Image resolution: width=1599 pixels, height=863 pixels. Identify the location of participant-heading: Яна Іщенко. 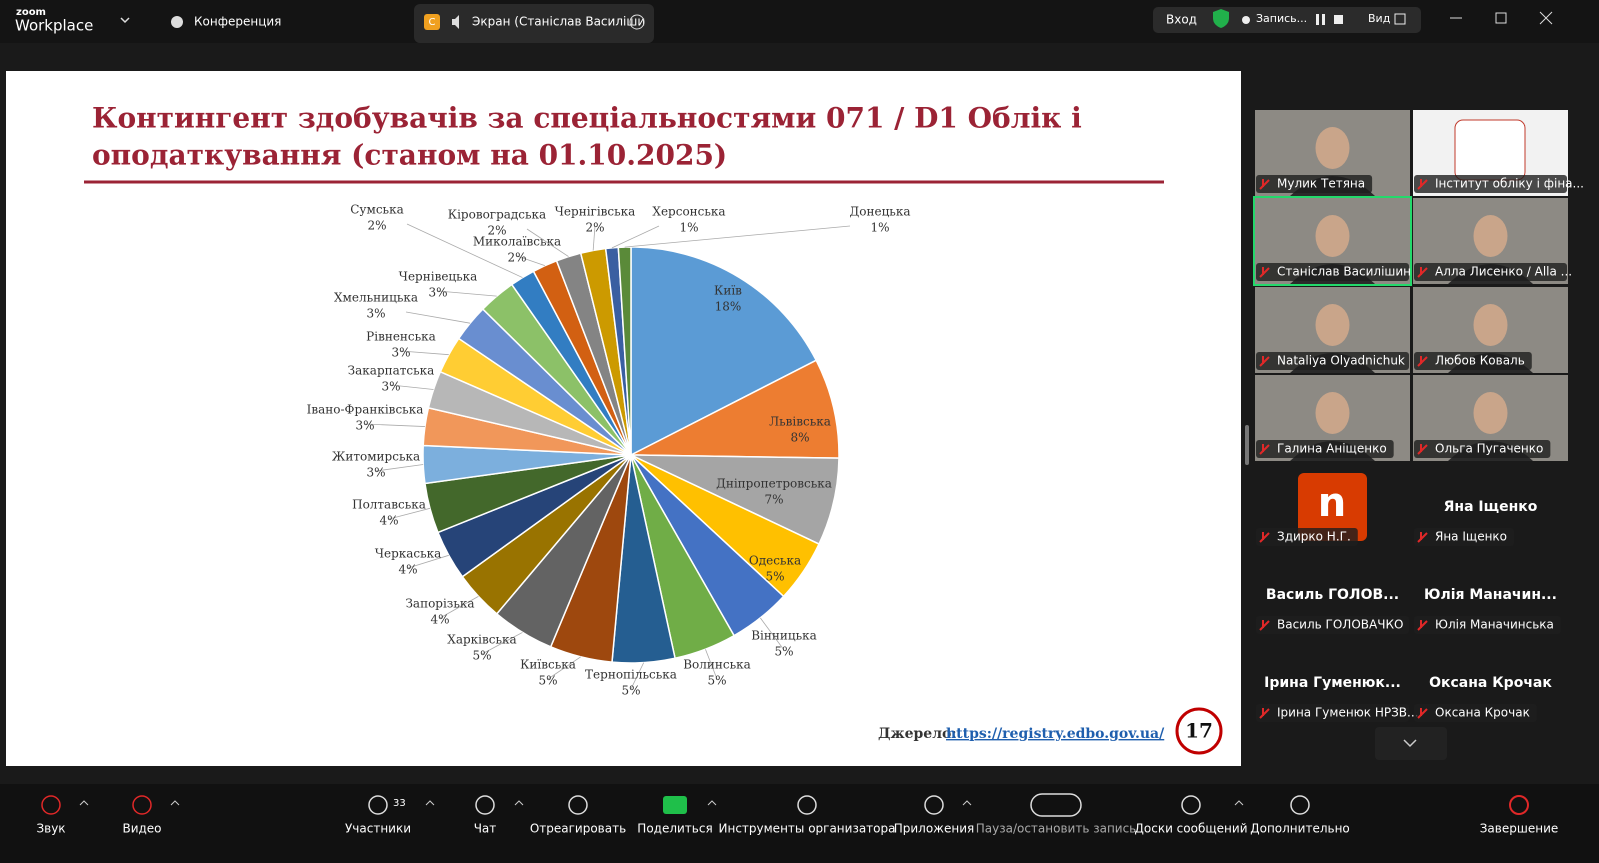
(1491, 507).